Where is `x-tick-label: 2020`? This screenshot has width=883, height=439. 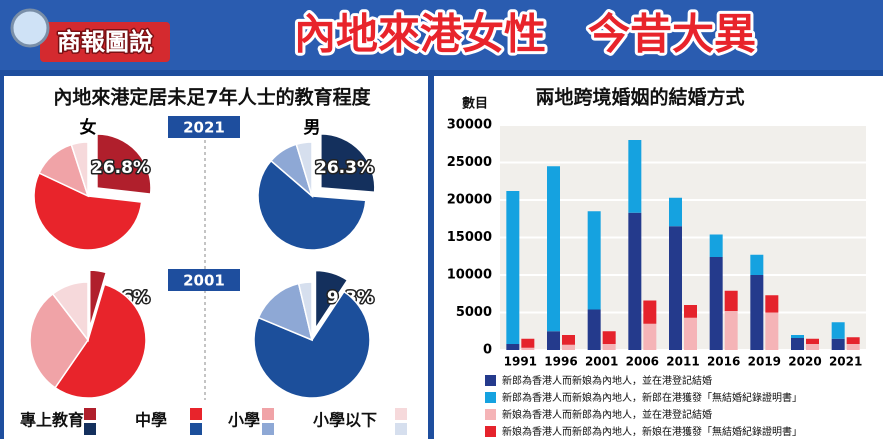 x-tick-label: 2020 is located at coordinates (804, 362).